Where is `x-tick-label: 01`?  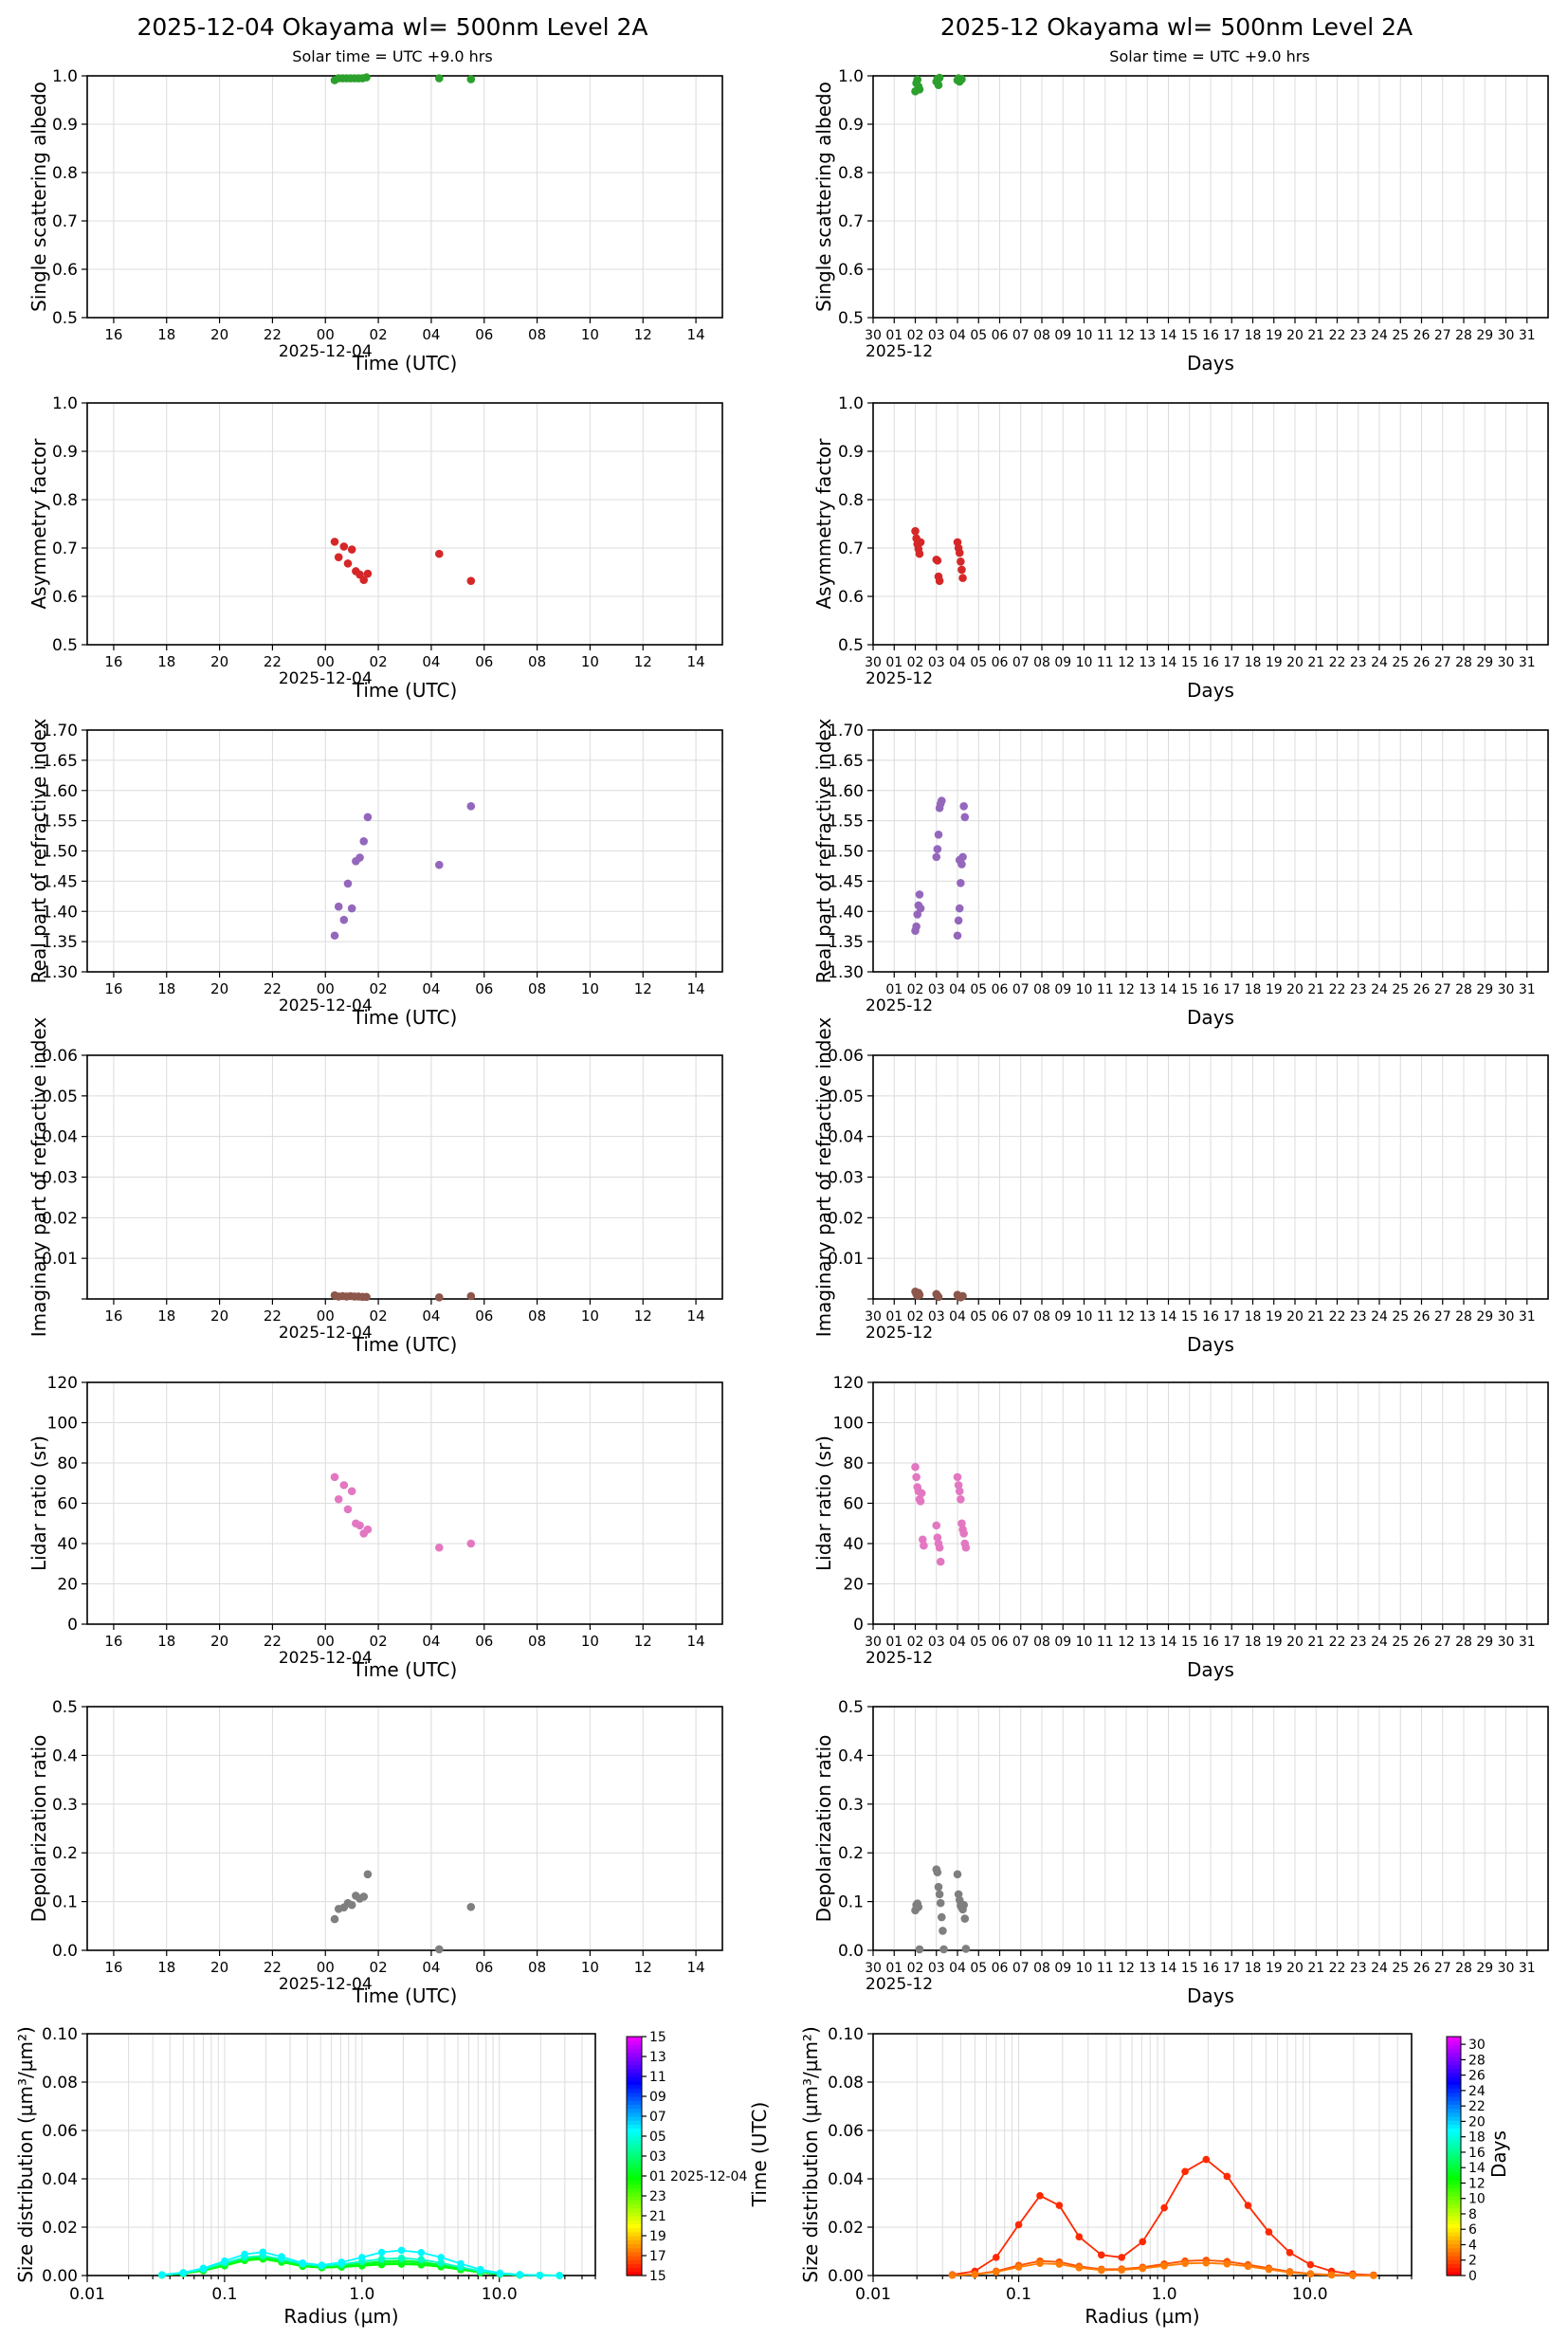 x-tick-label: 01 is located at coordinates (894, 1317).